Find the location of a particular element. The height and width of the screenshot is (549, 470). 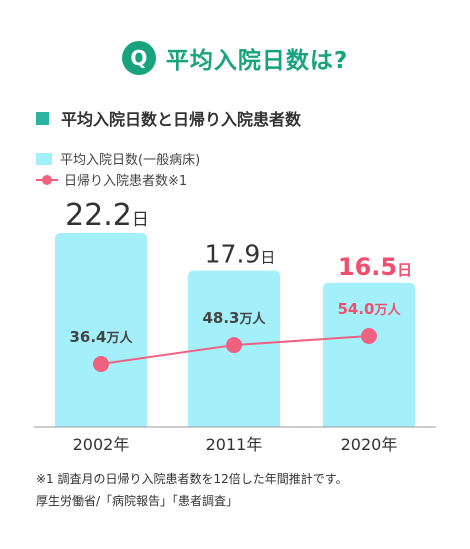

legend-item-line: 日帰り入院患者数※1 is located at coordinates (118, 179).